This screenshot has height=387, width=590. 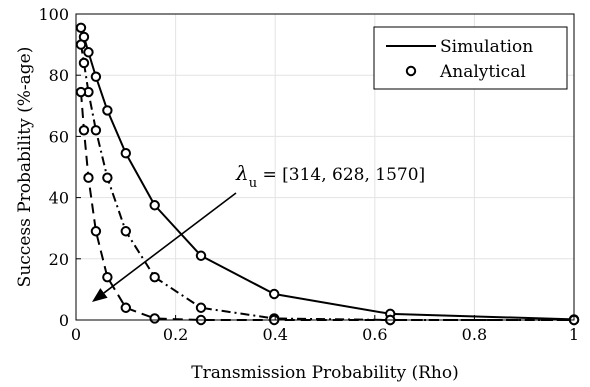 What do you see at coordinates (274, 334) in the screenshot?
I see `x-tick-label: 0.4` at bounding box center [274, 334].